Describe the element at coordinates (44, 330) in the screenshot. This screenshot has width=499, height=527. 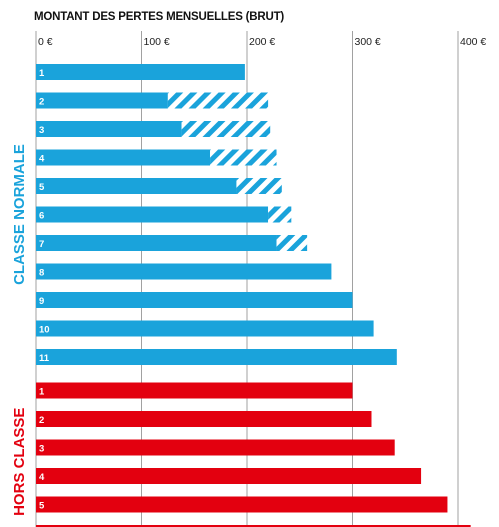
I see `bar-label: 10` at that location.